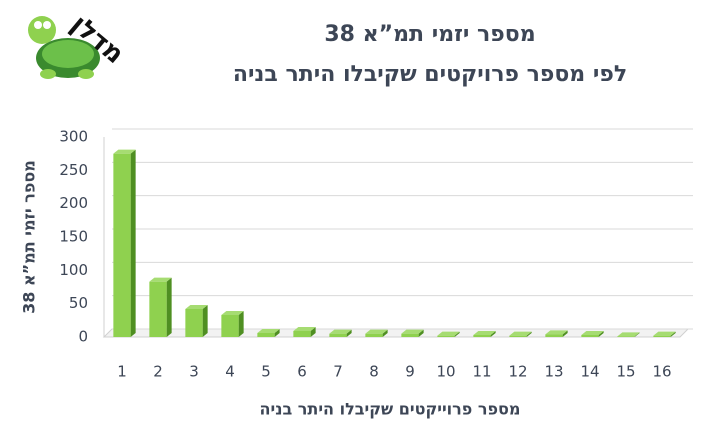  What do you see at coordinates (410, 372) in the screenshot?
I see `x-tick-label: 9` at bounding box center [410, 372].